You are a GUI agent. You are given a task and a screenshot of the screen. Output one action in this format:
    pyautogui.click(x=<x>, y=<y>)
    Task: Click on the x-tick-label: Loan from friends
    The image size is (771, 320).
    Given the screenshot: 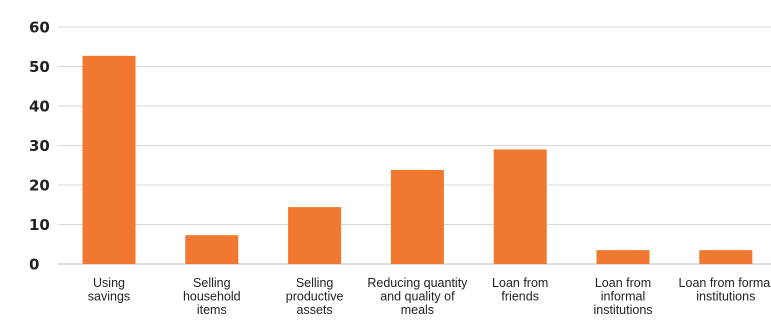 What is the action you would take?
    pyautogui.click(x=520, y=290)
    